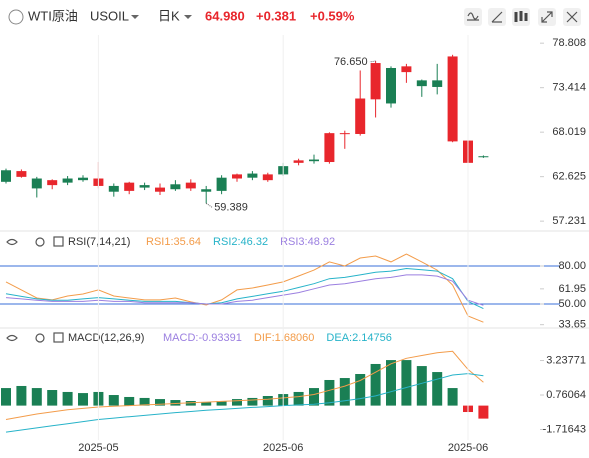  I want to click on indicator-title: MACD(12,26,9), so click(106, 338).